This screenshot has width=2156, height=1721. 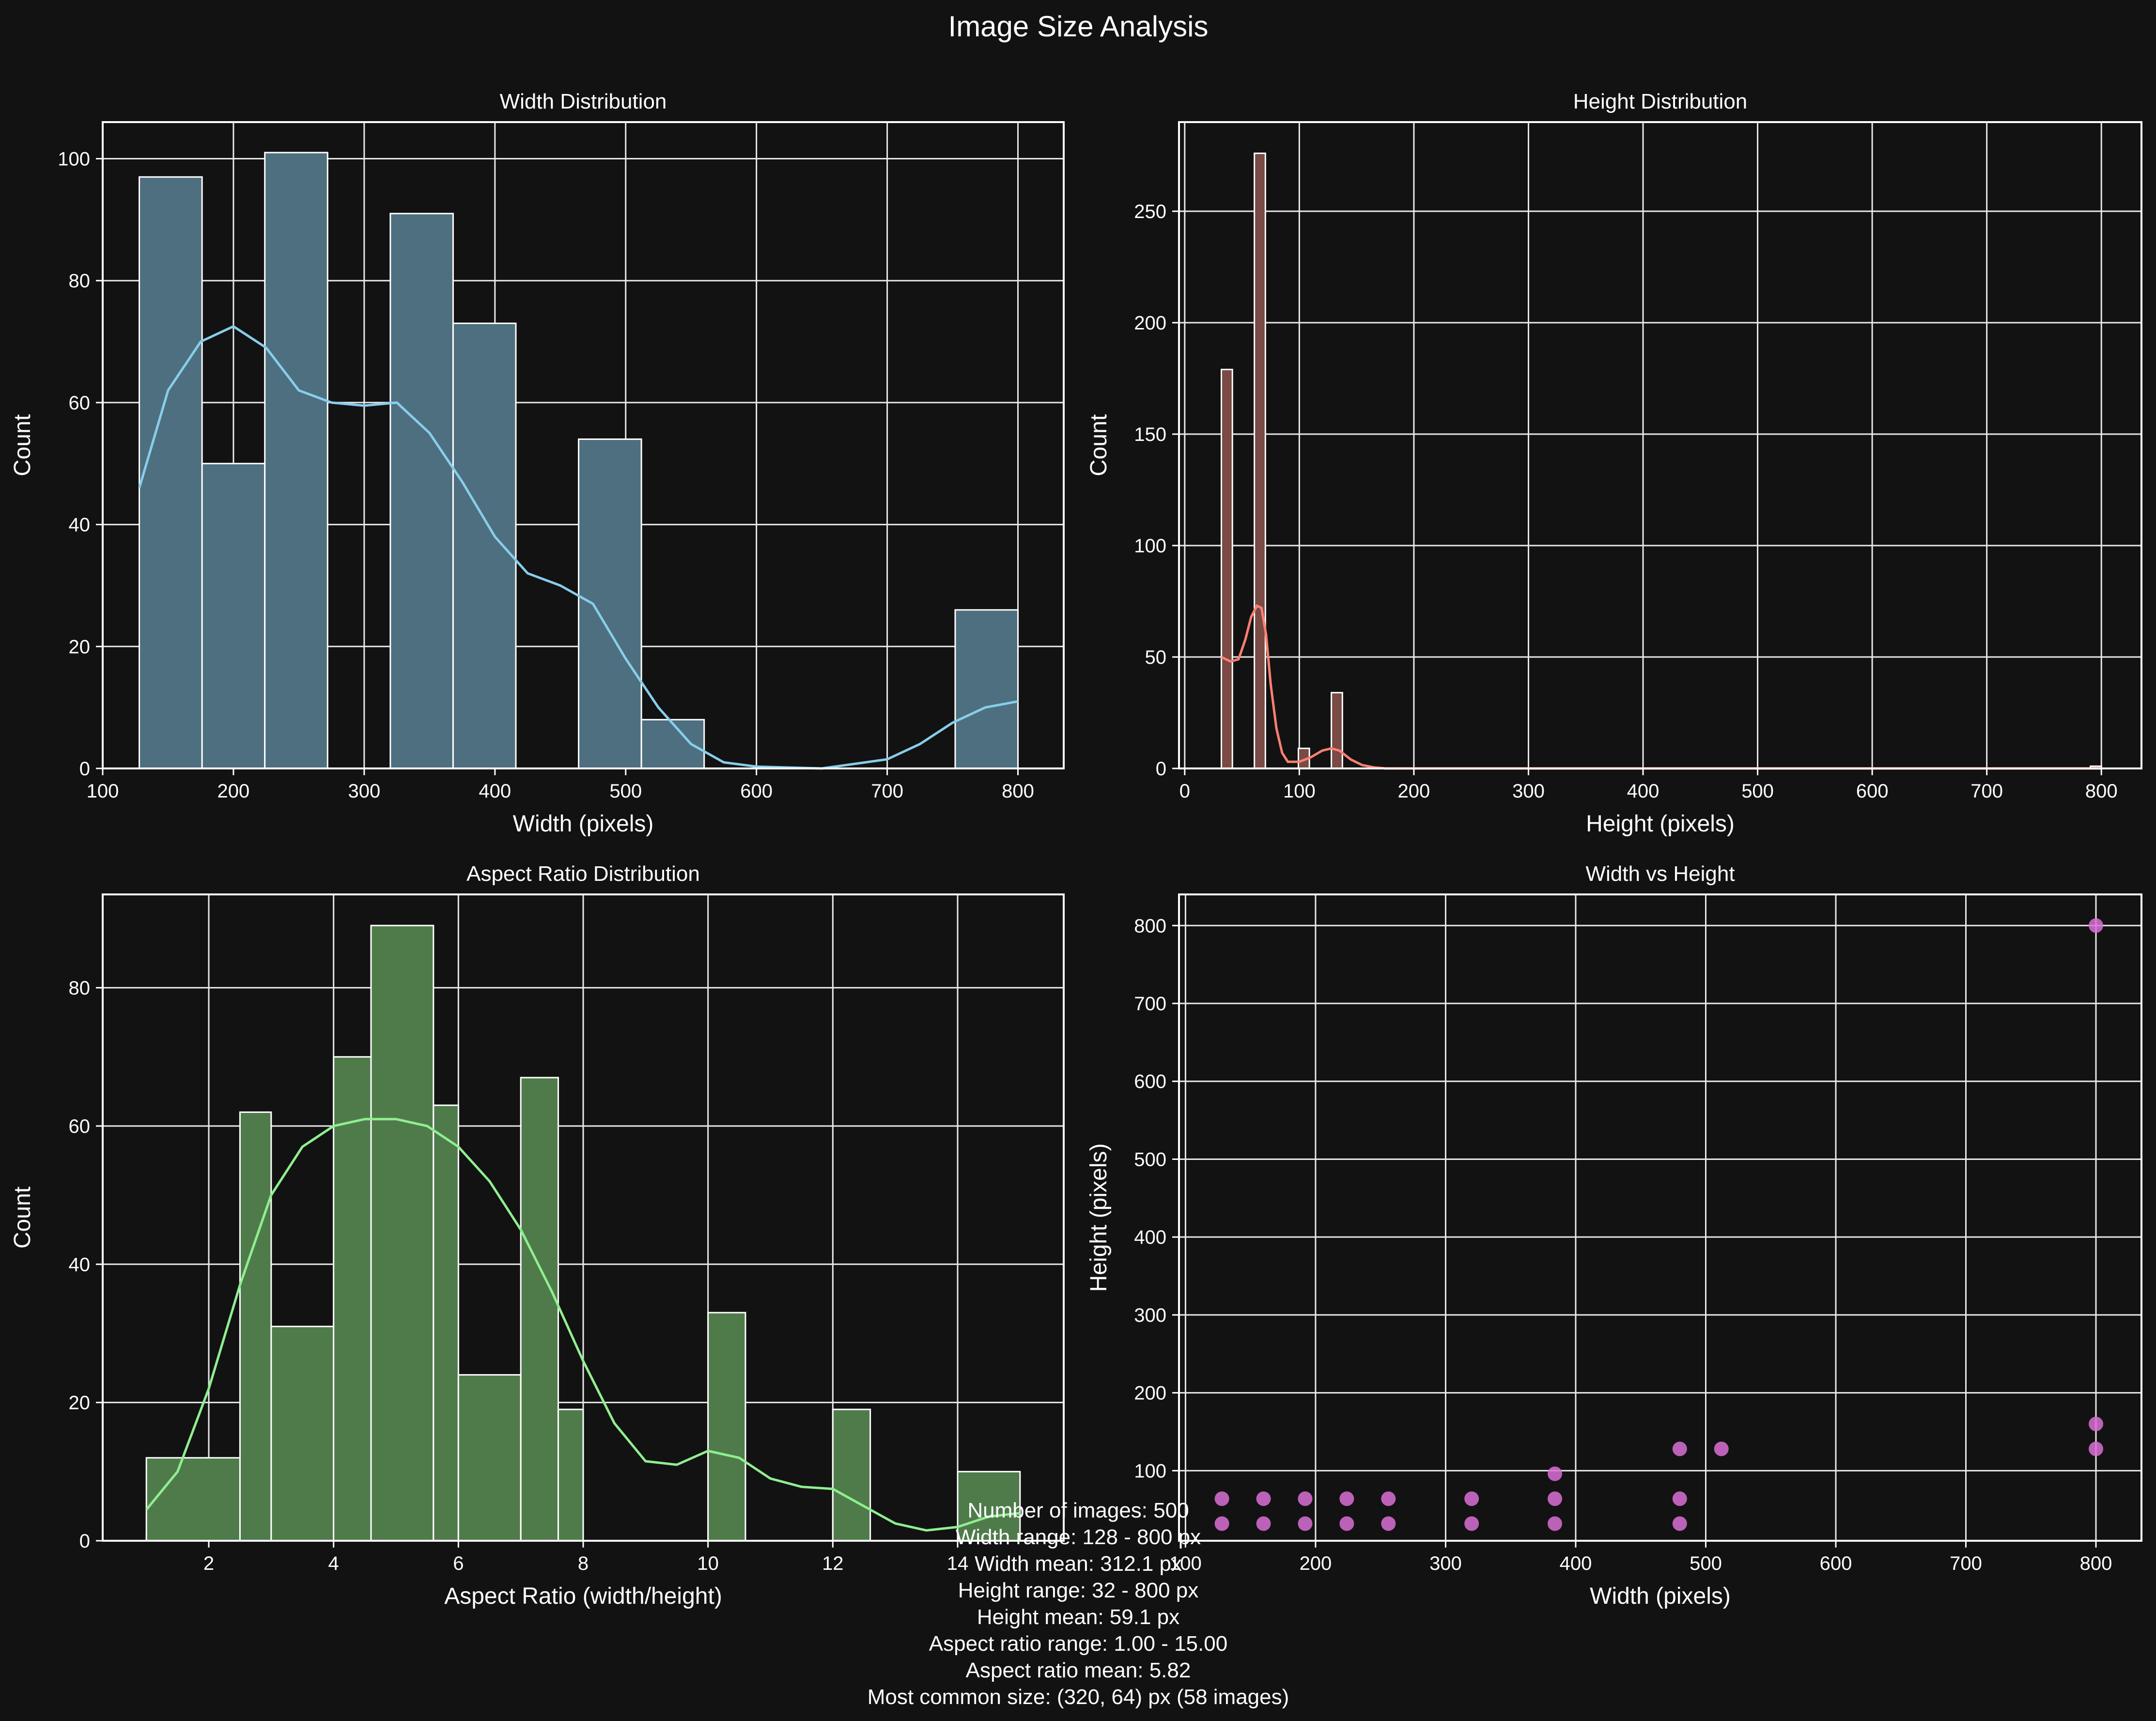 I want to click on scatter-x-tick-label: 500, so click(x=1706, y=1563).